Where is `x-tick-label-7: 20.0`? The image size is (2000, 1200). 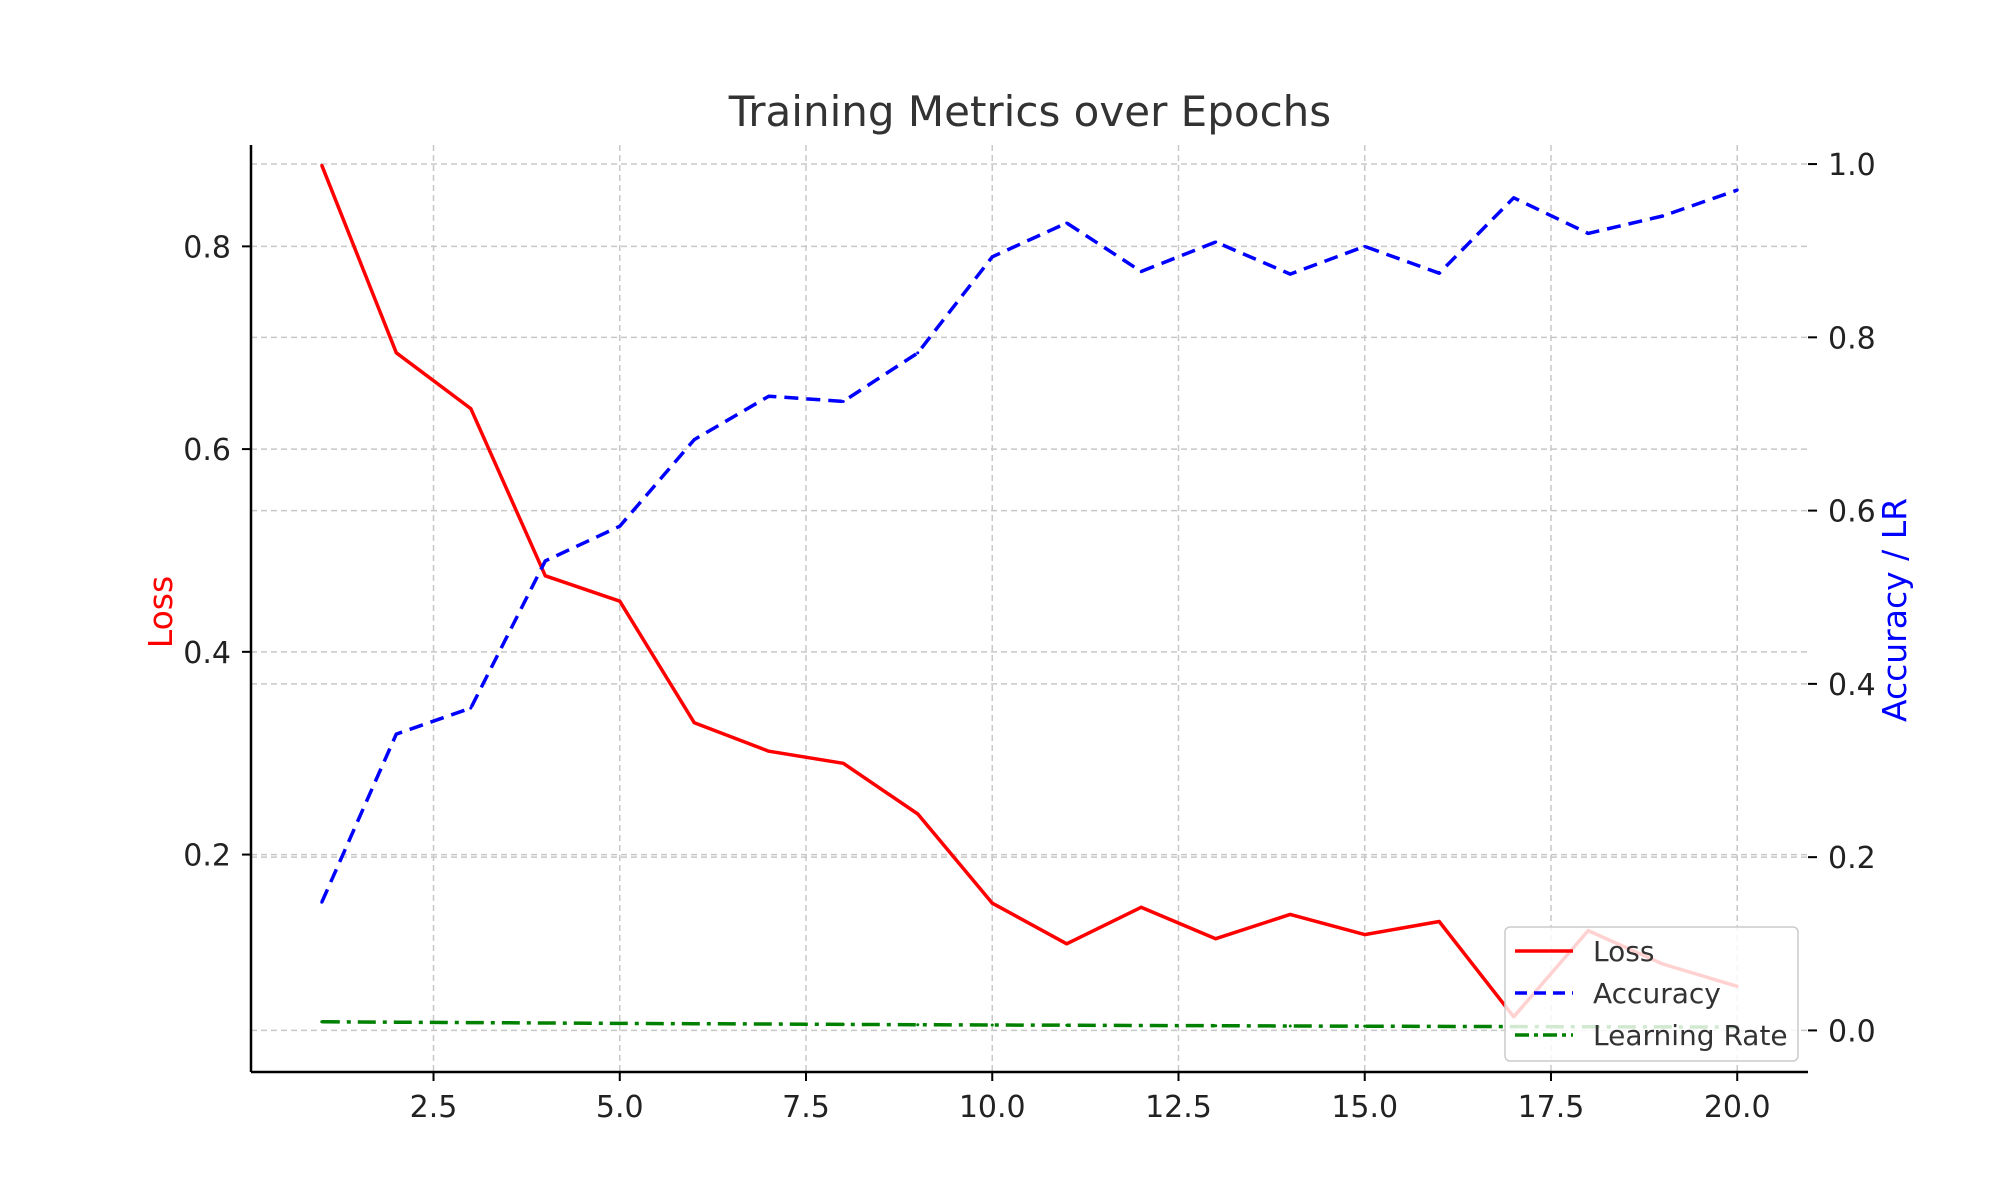
x-tick-label-7: 20.0 is located at coordinates (1737, 1107).